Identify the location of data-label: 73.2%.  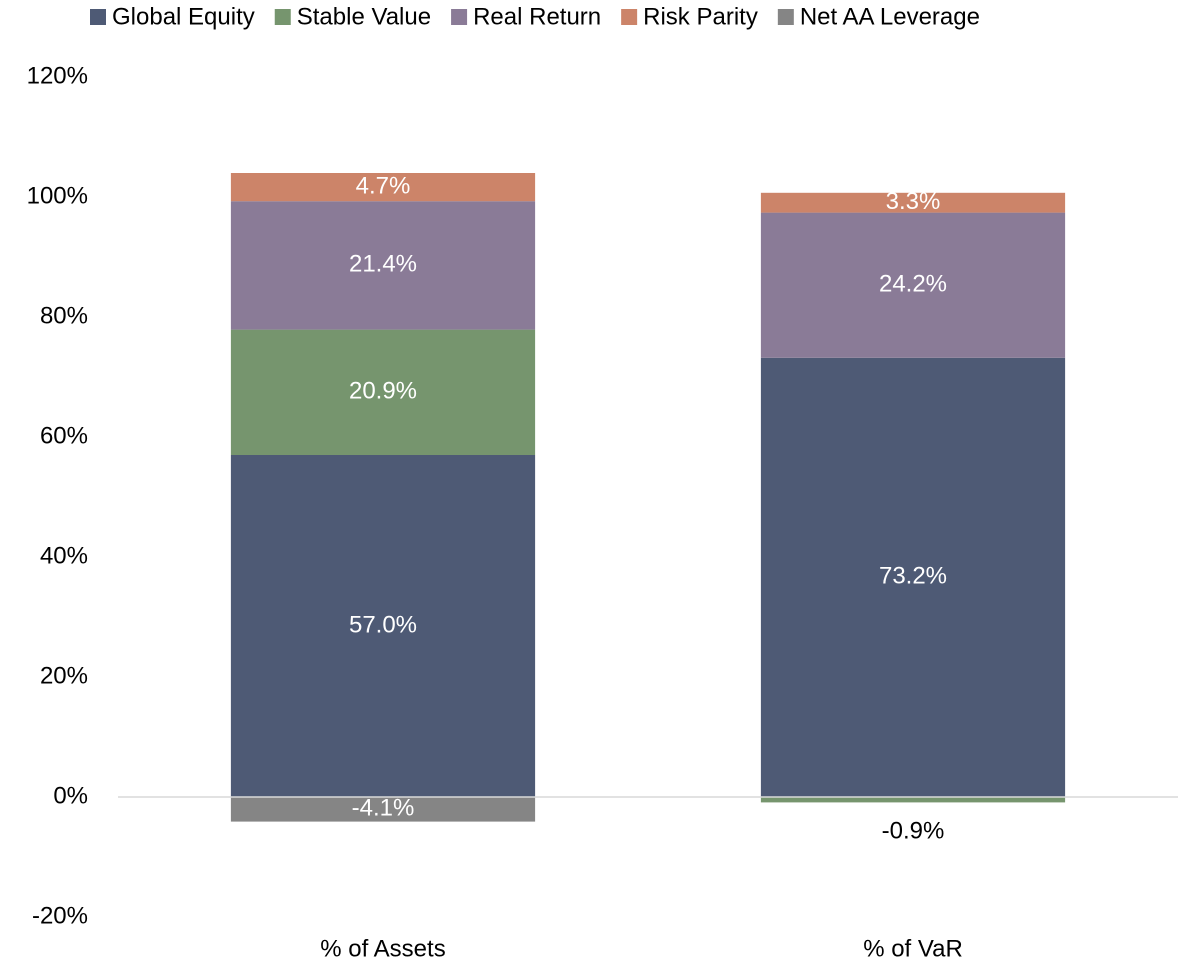
(913, 576).